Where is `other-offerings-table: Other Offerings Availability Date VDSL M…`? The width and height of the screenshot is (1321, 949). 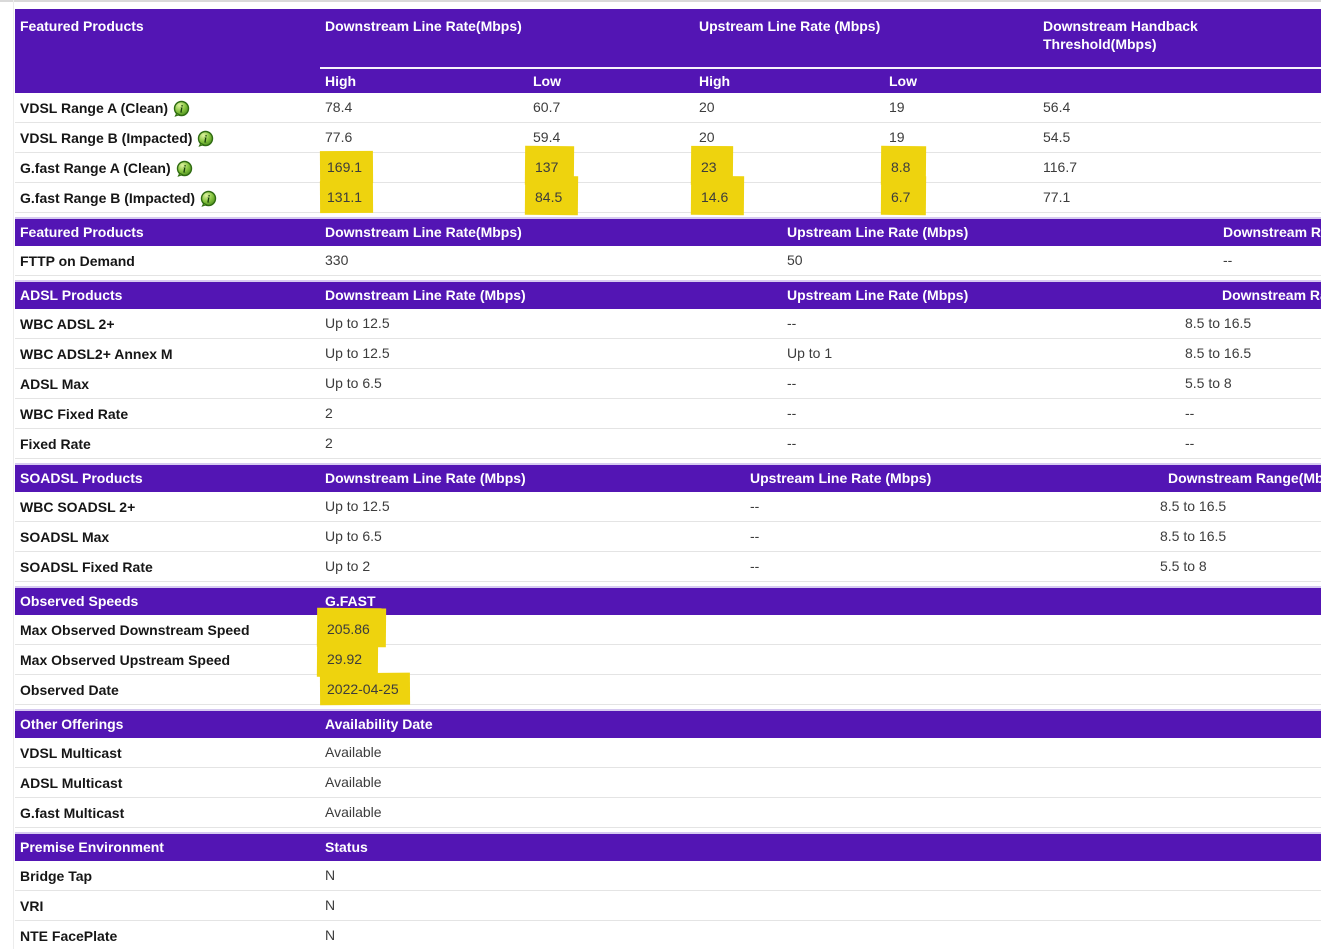
other-offerings-table: Other Offerings Availability Date VDSL M… is located at coordinates (668, 768).